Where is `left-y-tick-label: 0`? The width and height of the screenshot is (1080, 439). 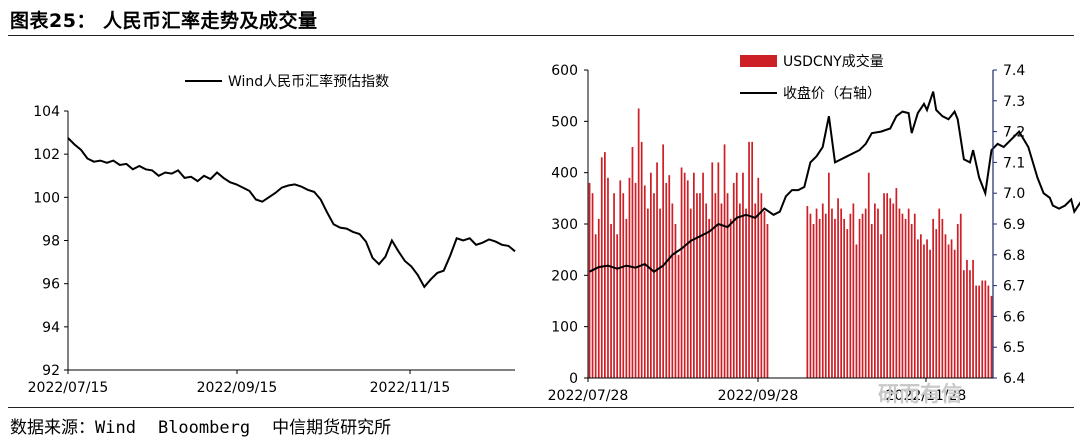 left-y-tick-label: 0 is located at coordinates (573, 379).